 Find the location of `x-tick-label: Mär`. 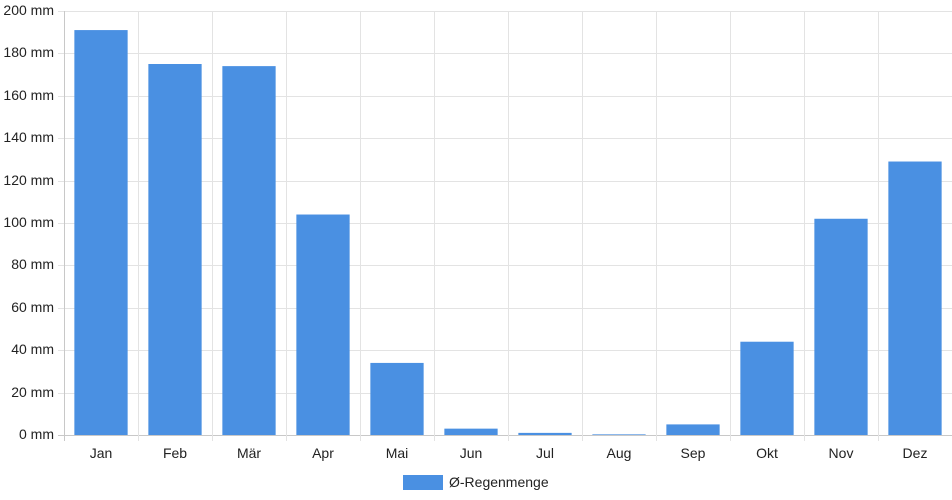

x-tick-label: Mär is located at coordinates (249, 453).